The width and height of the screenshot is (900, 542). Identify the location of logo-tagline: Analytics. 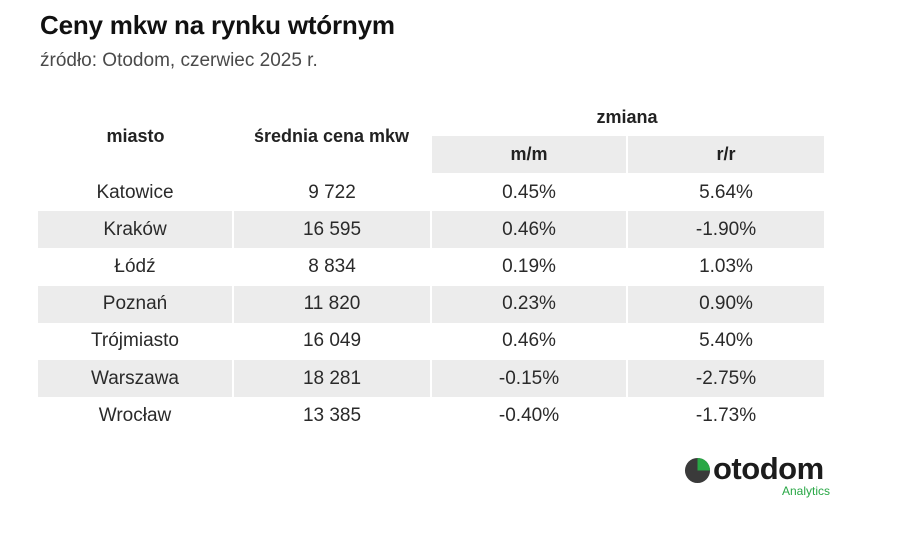
(806, 491).